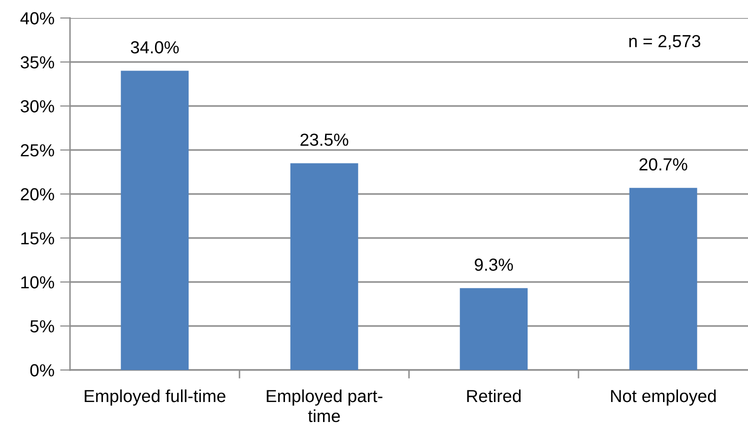  I want to click on annotation: n = 2,573, so click(664, 42).